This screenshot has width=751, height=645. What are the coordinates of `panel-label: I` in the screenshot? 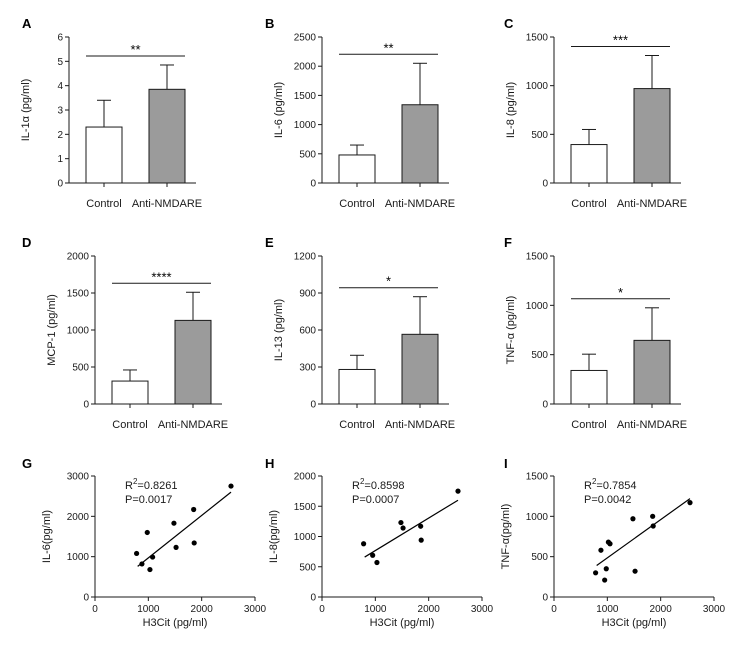 It's located at (506, 463).